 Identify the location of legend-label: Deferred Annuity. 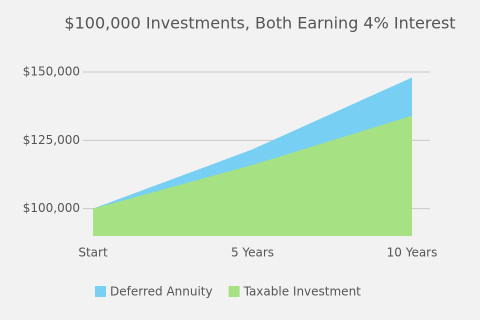
(161, 292).